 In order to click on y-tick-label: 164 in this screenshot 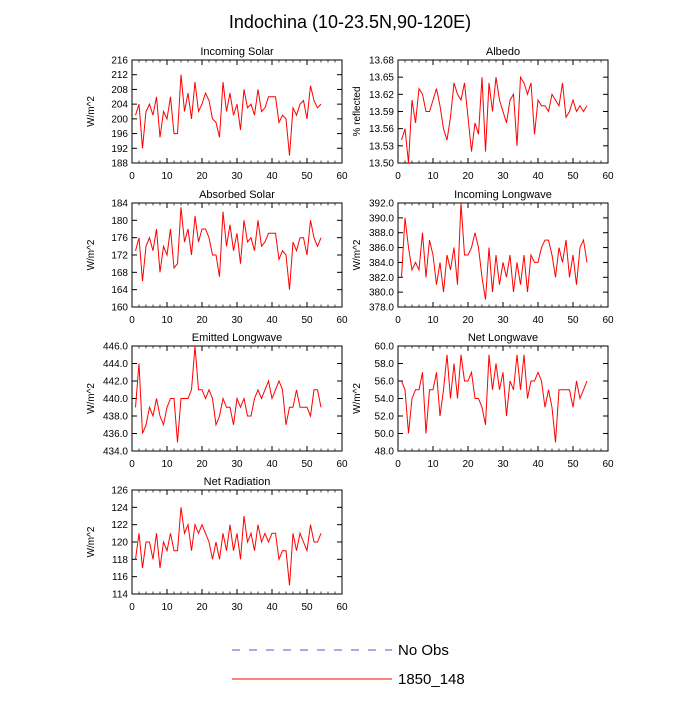, I will do `click(119, 290)`.